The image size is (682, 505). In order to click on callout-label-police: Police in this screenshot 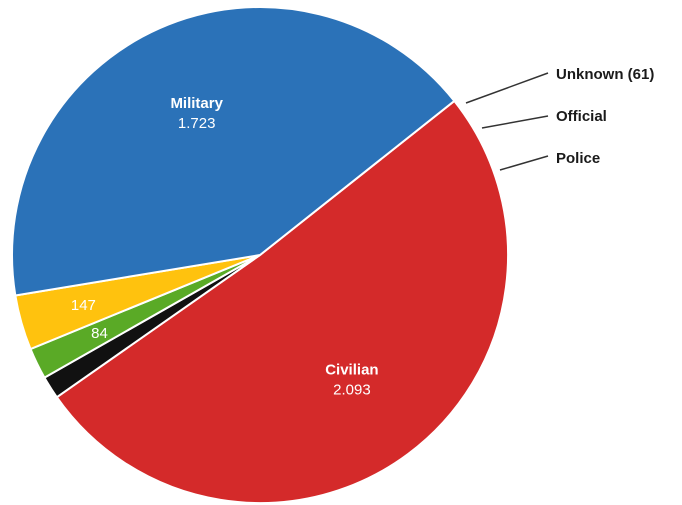, I will do `click(578, 158)`.